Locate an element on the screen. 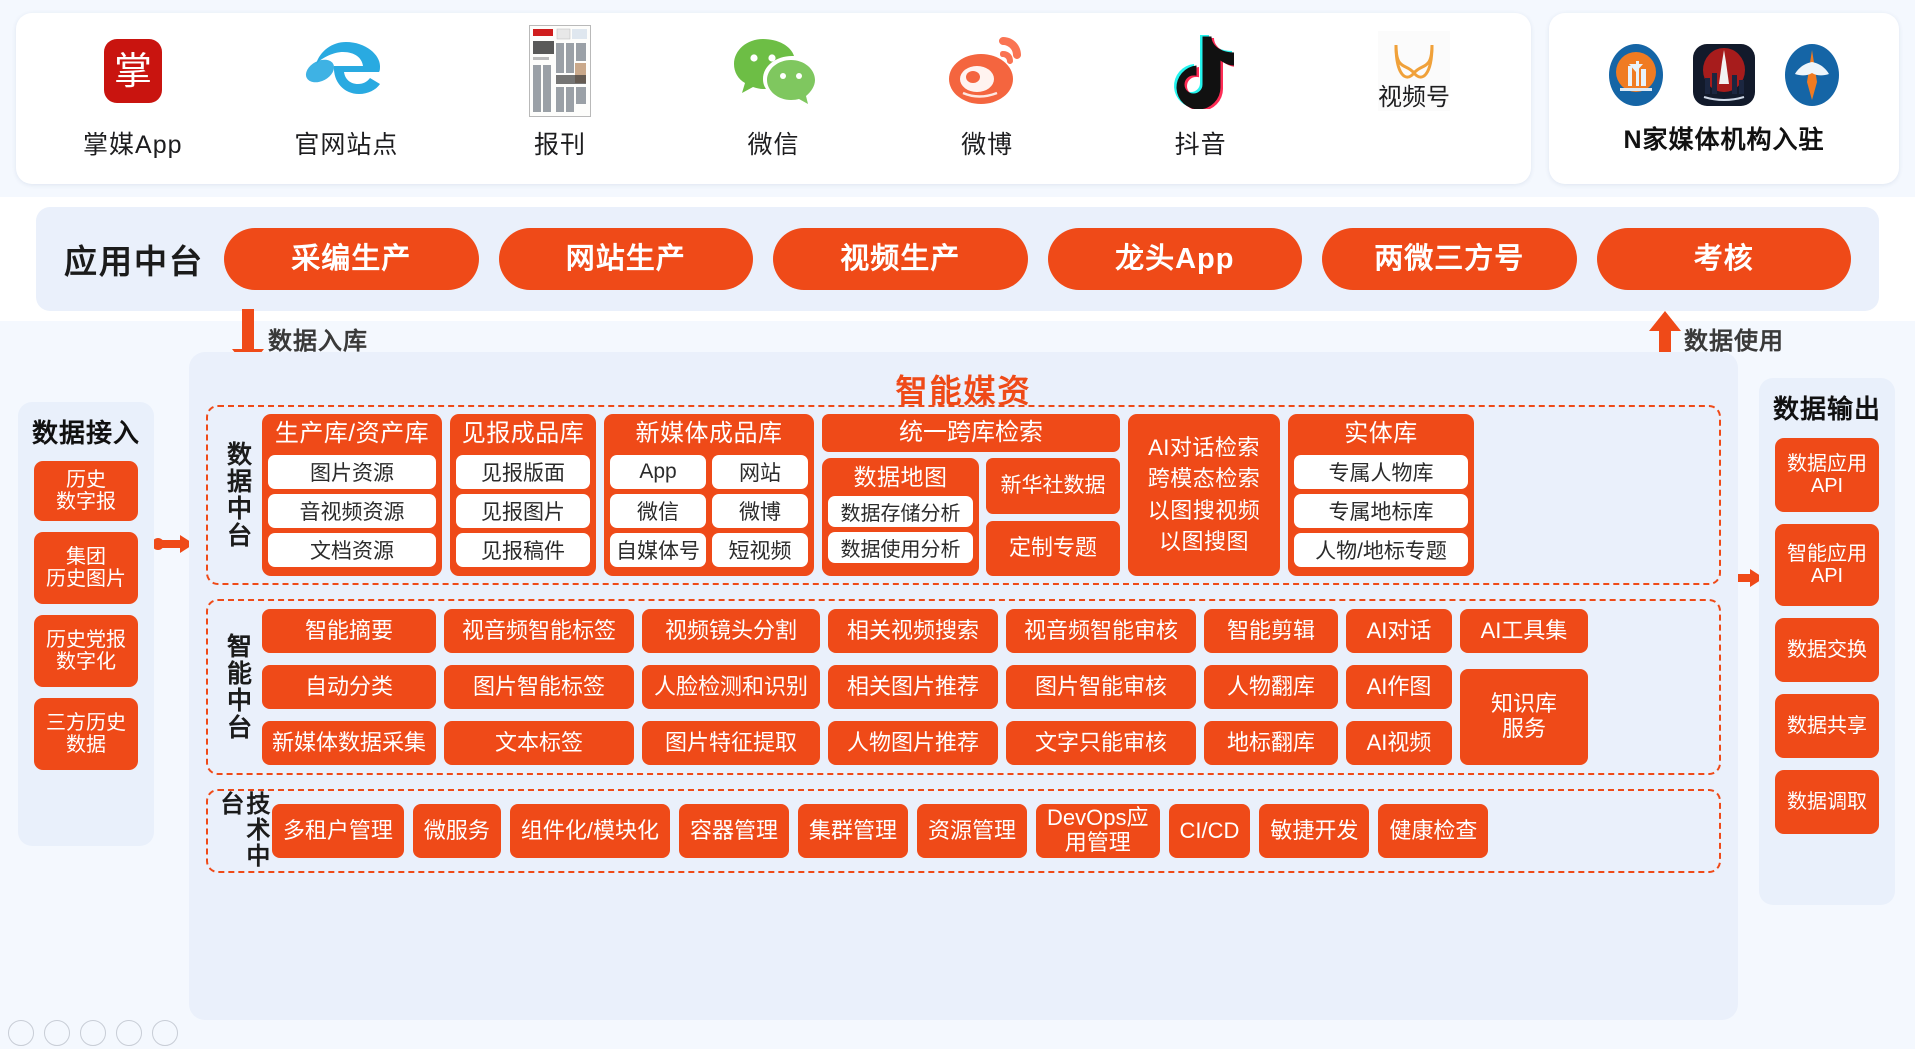  data-item: 短视频 is located at coordinates (760, 549).